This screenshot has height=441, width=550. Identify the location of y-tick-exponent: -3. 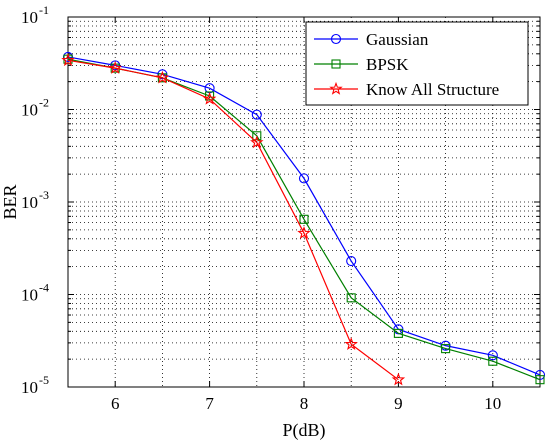
(44, 195).